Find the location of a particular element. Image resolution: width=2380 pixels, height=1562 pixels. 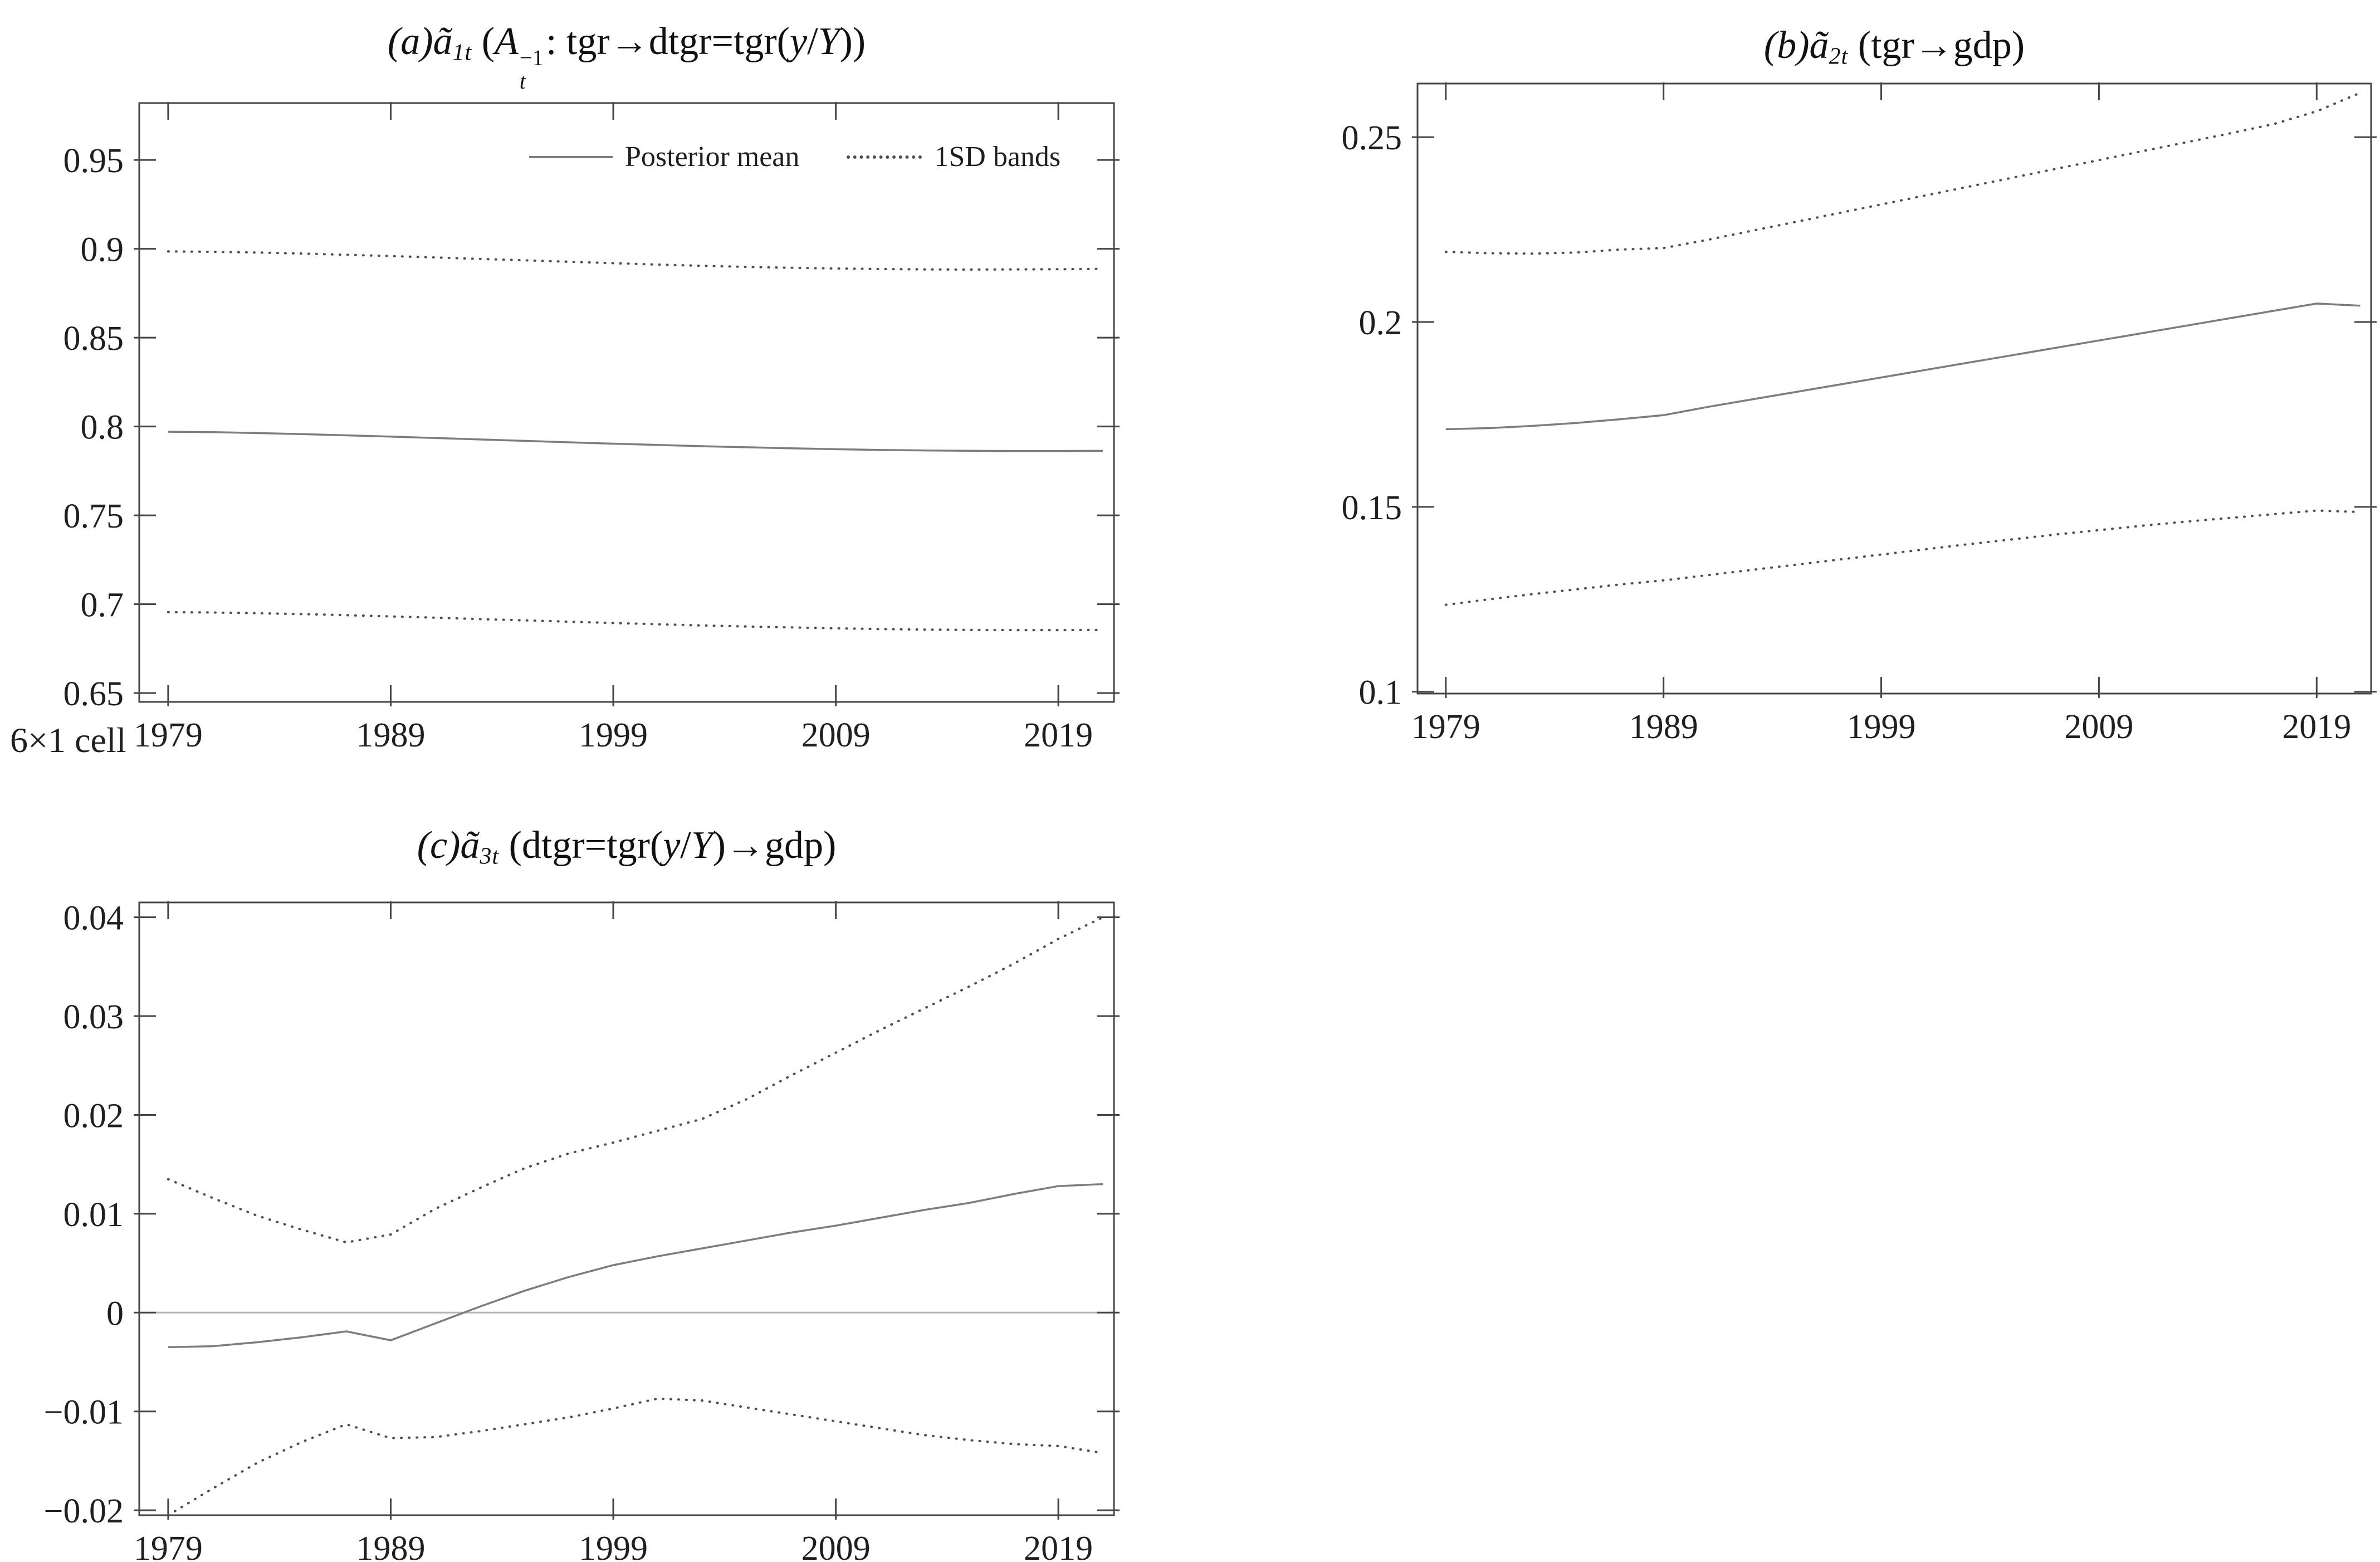

y-tick-label: 0.7 is located at coordinates (102, 606).